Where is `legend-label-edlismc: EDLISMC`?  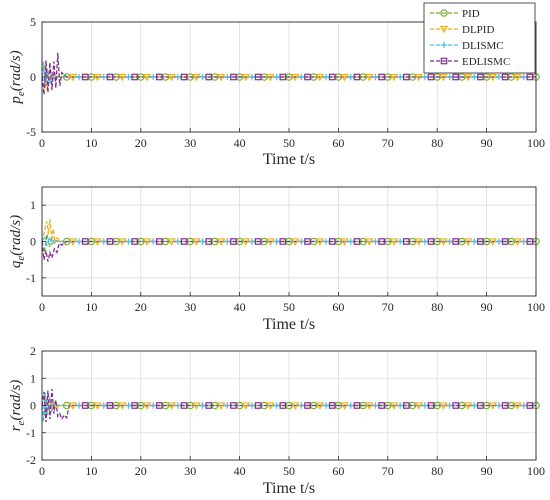 legend-label-edlismc: EDLISMC is located at coordinates (486, 62).